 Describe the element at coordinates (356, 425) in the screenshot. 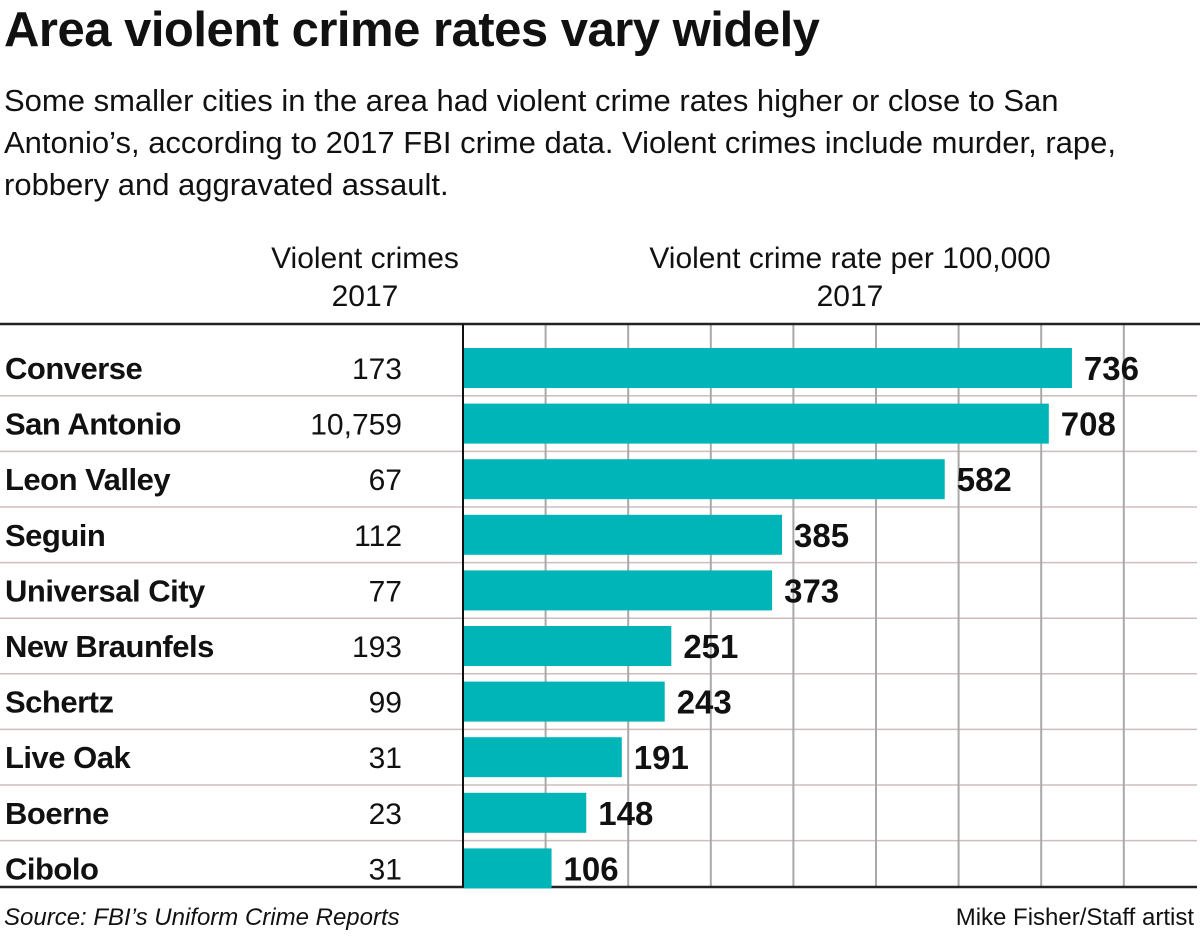

I see `violent-crimes-value: 10,759` at that location.